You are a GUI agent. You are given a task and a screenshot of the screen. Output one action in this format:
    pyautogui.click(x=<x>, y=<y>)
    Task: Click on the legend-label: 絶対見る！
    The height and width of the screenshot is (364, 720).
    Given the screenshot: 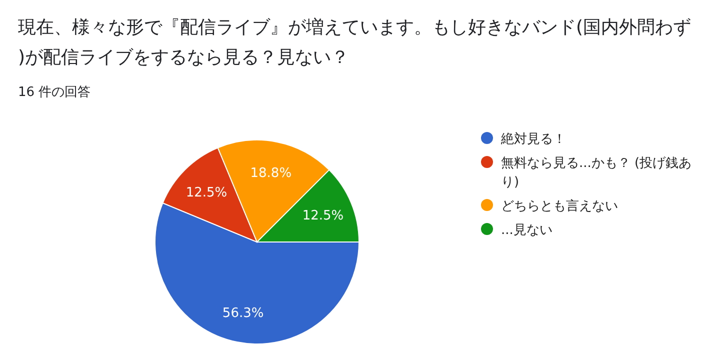 What is the action you would take?
    pyautogui.click(x=533, y=139)
    